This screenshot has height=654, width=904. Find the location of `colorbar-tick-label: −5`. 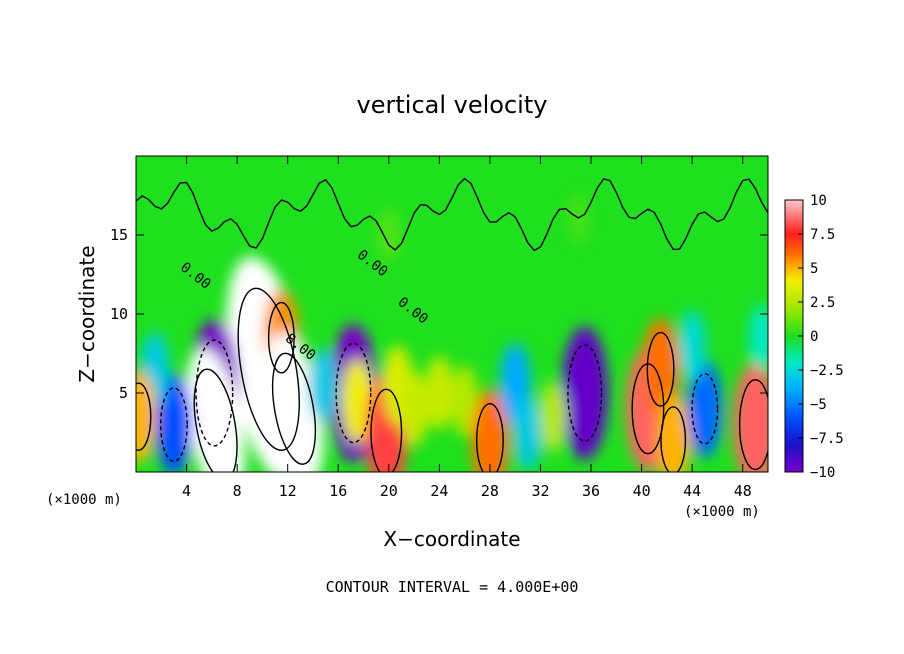

colorbar-tick-label: −5 is located at coordinates (818, 405).